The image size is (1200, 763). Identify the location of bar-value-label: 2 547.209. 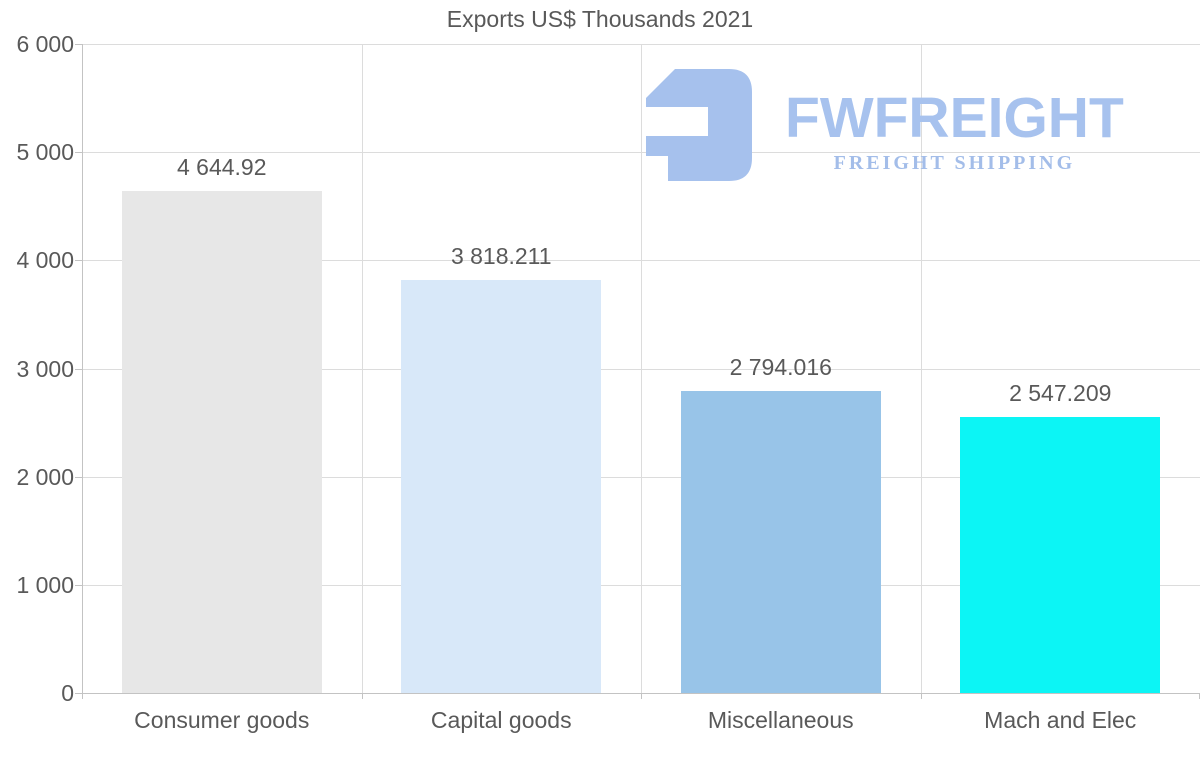
(1060, 393).